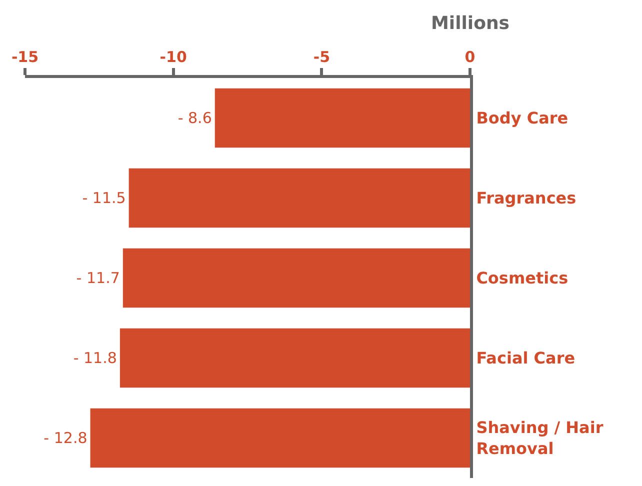 This screenshot has width=642, height=486. Describe the element at coordinates (470, 57) in the screenshot. I see `x-tick-label: 0` at that location.